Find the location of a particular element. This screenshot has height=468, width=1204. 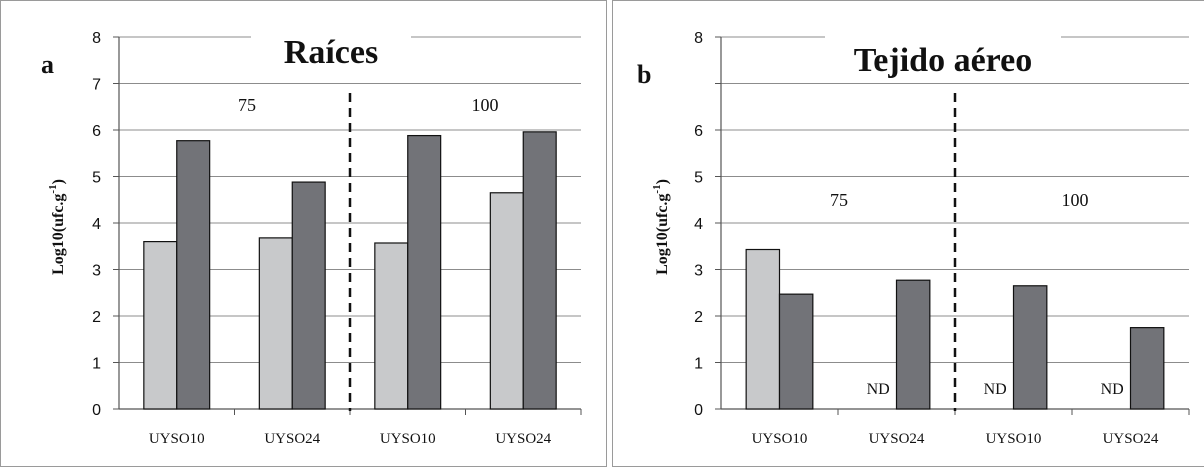

bar-a-s2-c2 is located at coordinates (308, 295).